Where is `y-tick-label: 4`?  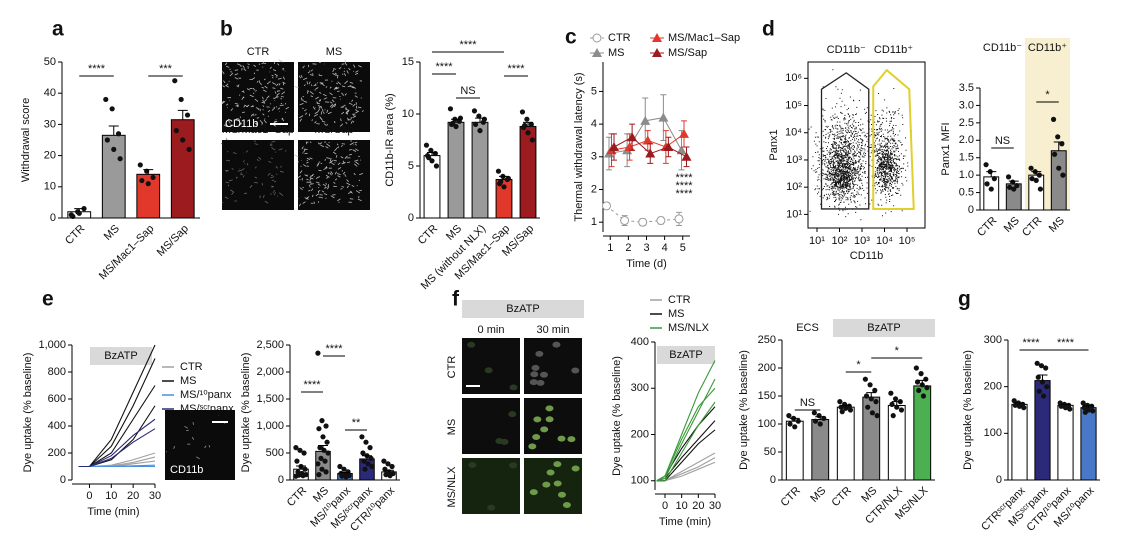
y-tick-label: 4 is located at coordinates (594, 124).